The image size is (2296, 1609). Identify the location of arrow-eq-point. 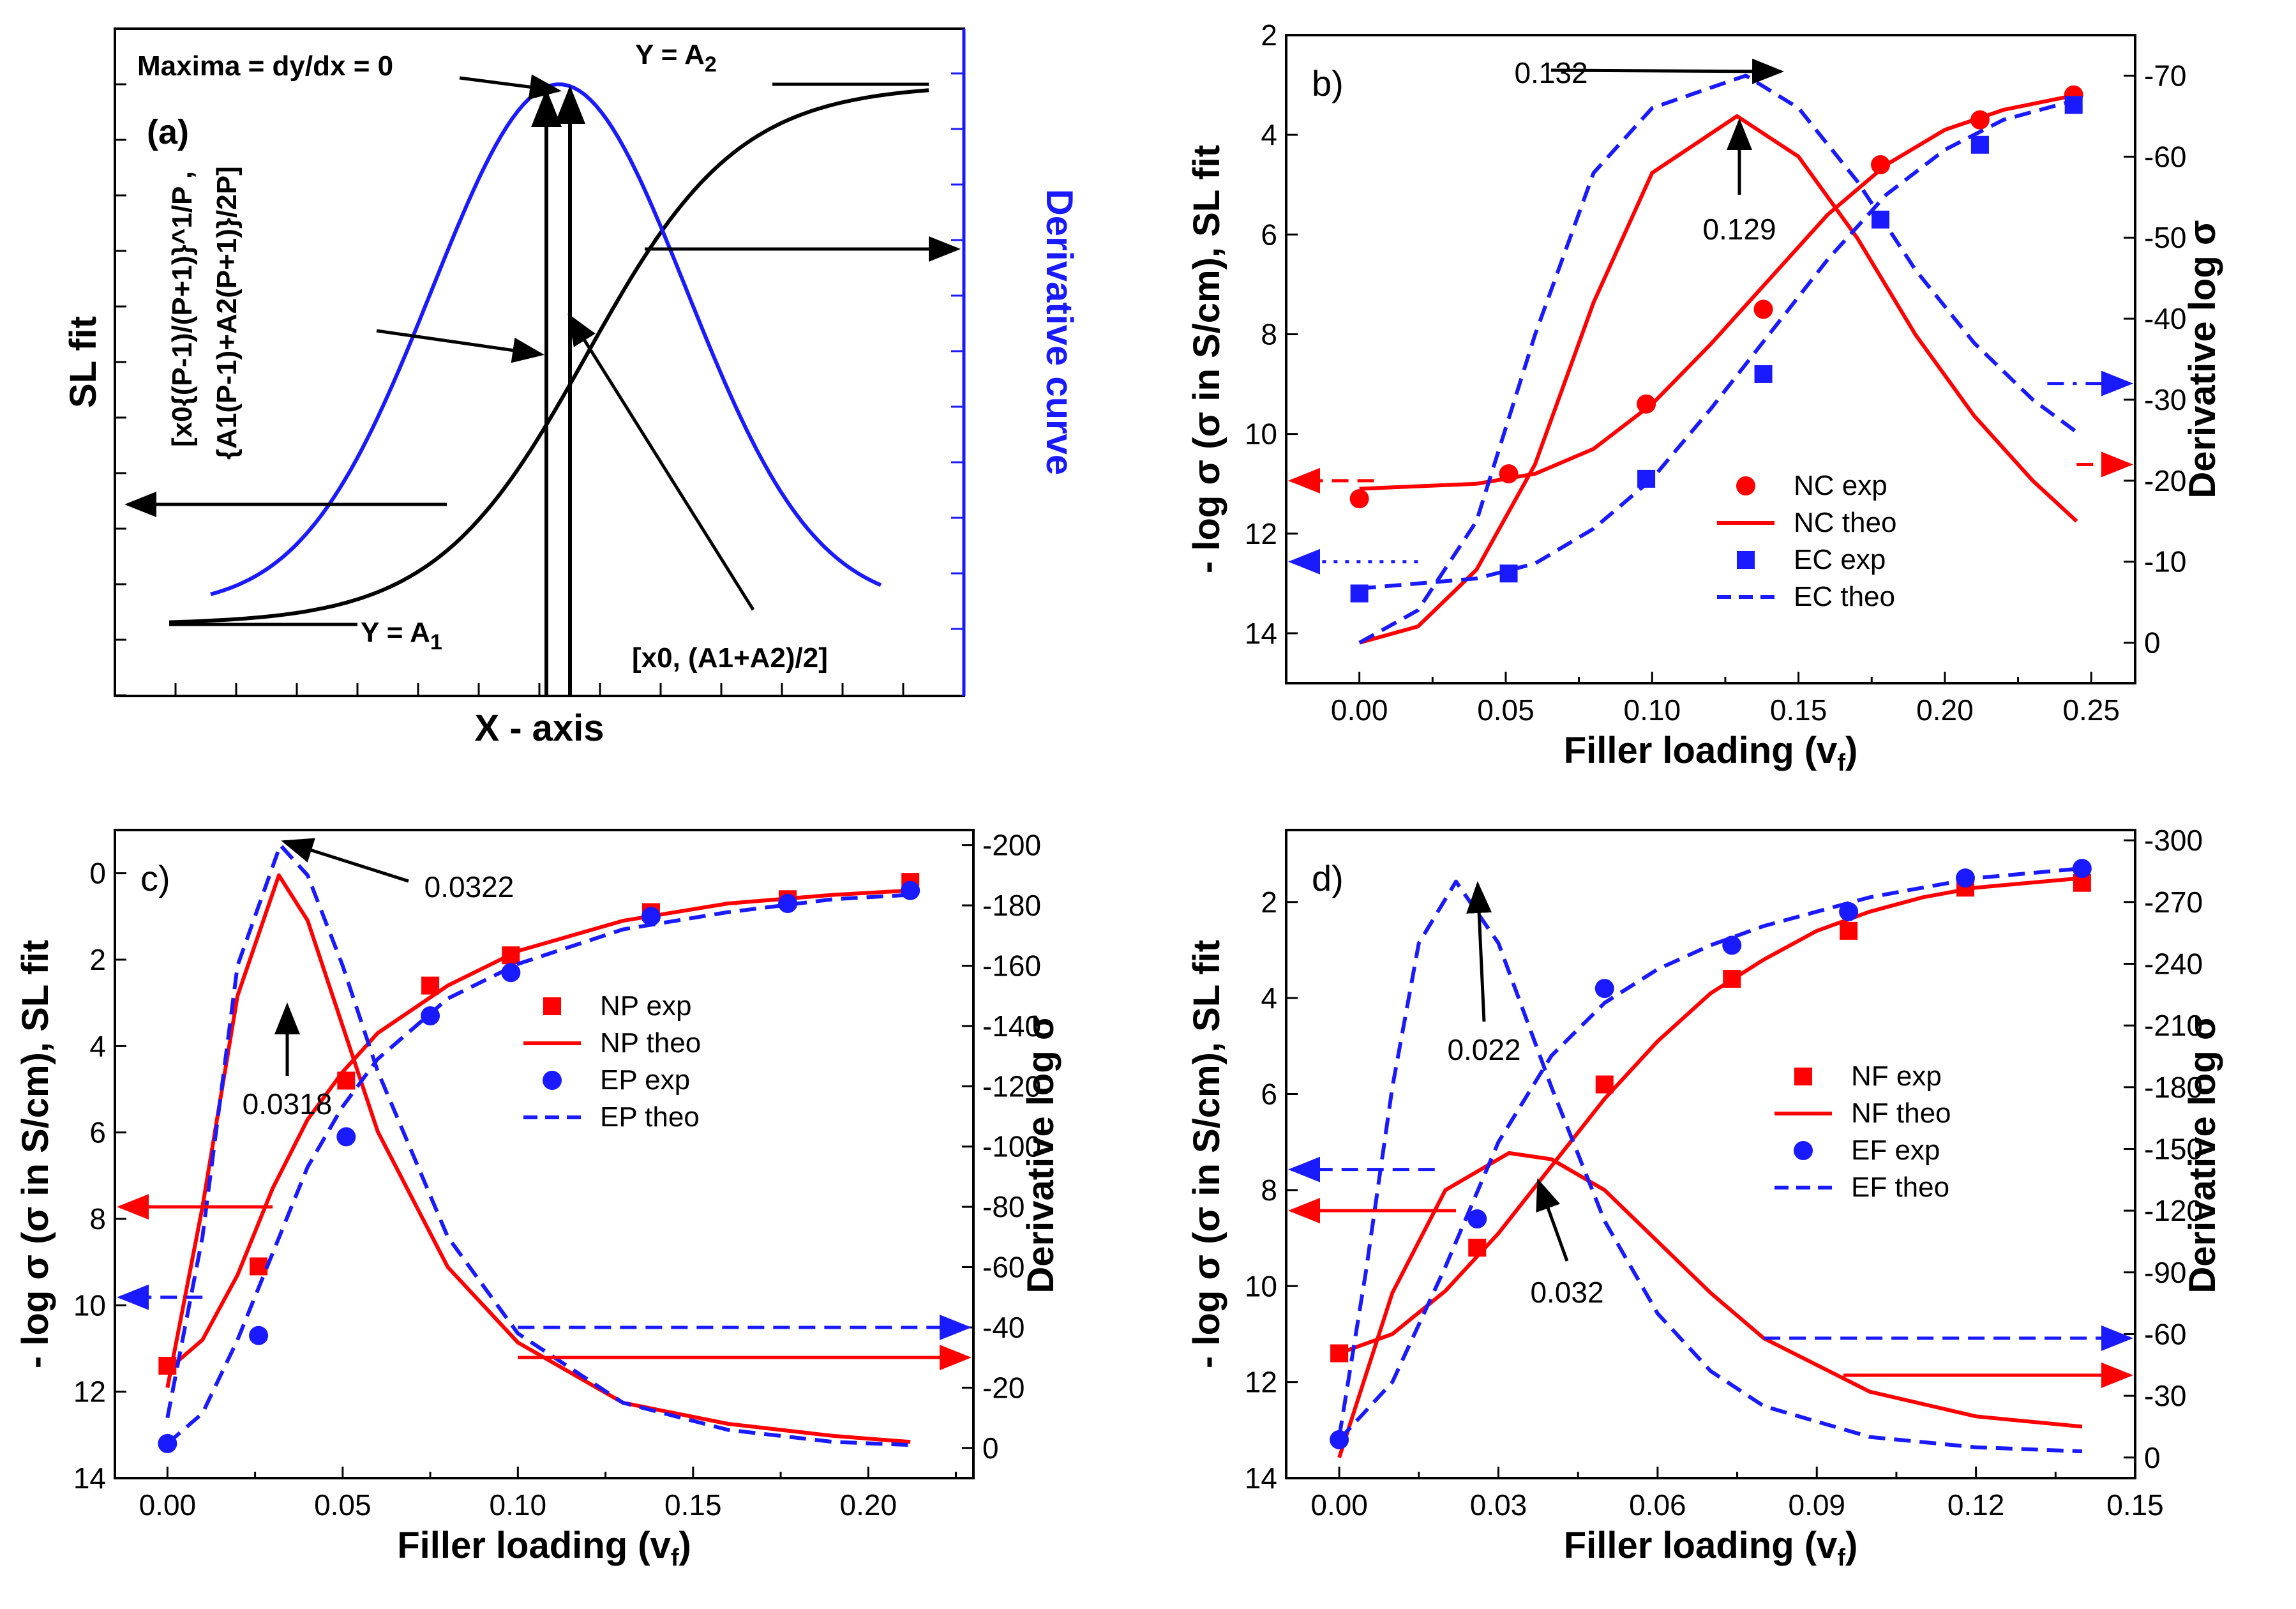
(460, 346).